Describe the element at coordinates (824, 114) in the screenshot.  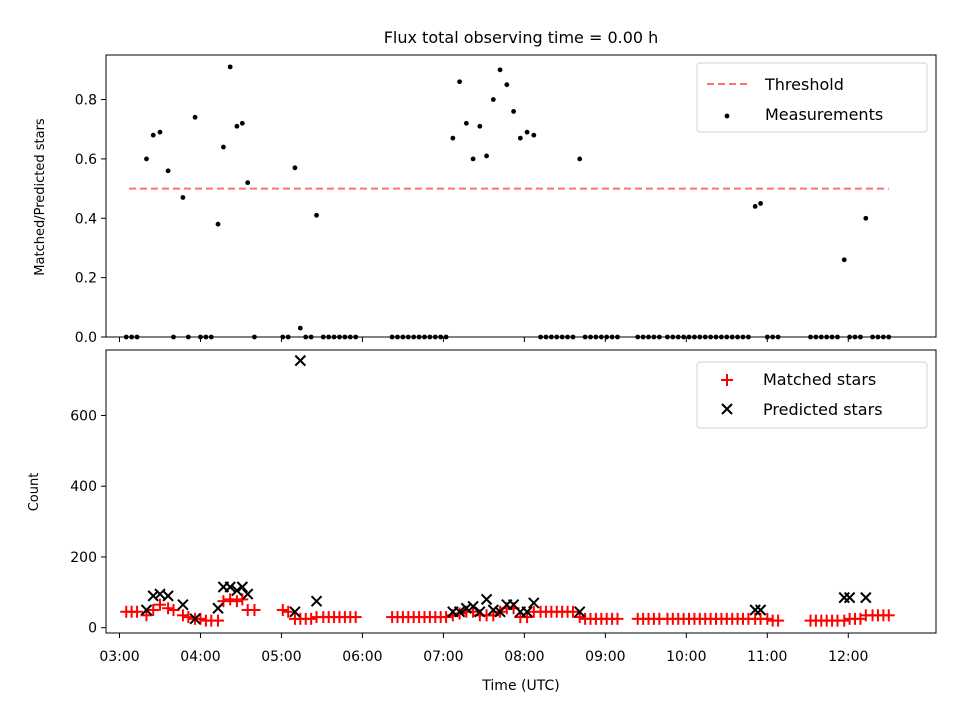
I see `measurements-legend-label: Measurements` at that location.